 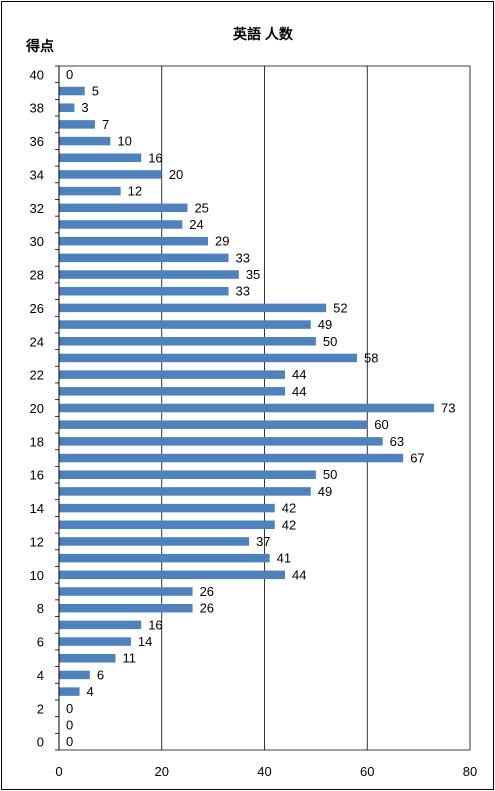 What do you see at coordinates (470, 771) in the screenshot?
I see `x-tick-label-80: 80` at bounding box center [470, 771].